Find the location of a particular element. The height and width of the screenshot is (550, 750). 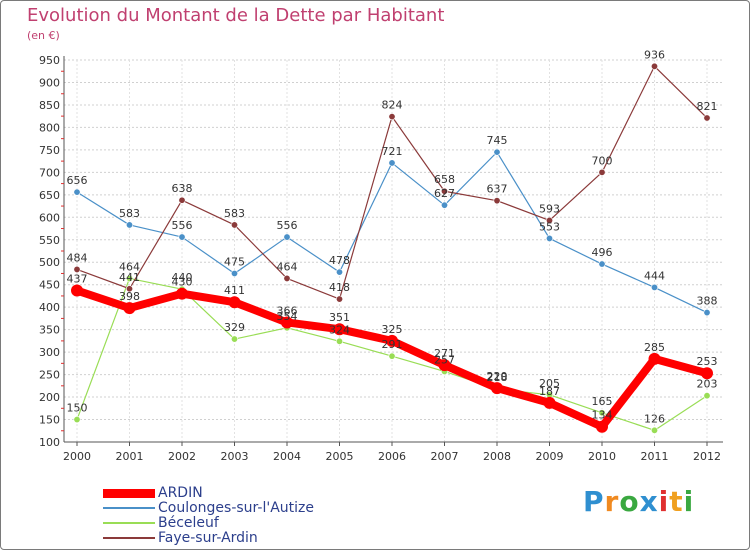

x-tick-label: 2000 is located at coordinates (77, 456).